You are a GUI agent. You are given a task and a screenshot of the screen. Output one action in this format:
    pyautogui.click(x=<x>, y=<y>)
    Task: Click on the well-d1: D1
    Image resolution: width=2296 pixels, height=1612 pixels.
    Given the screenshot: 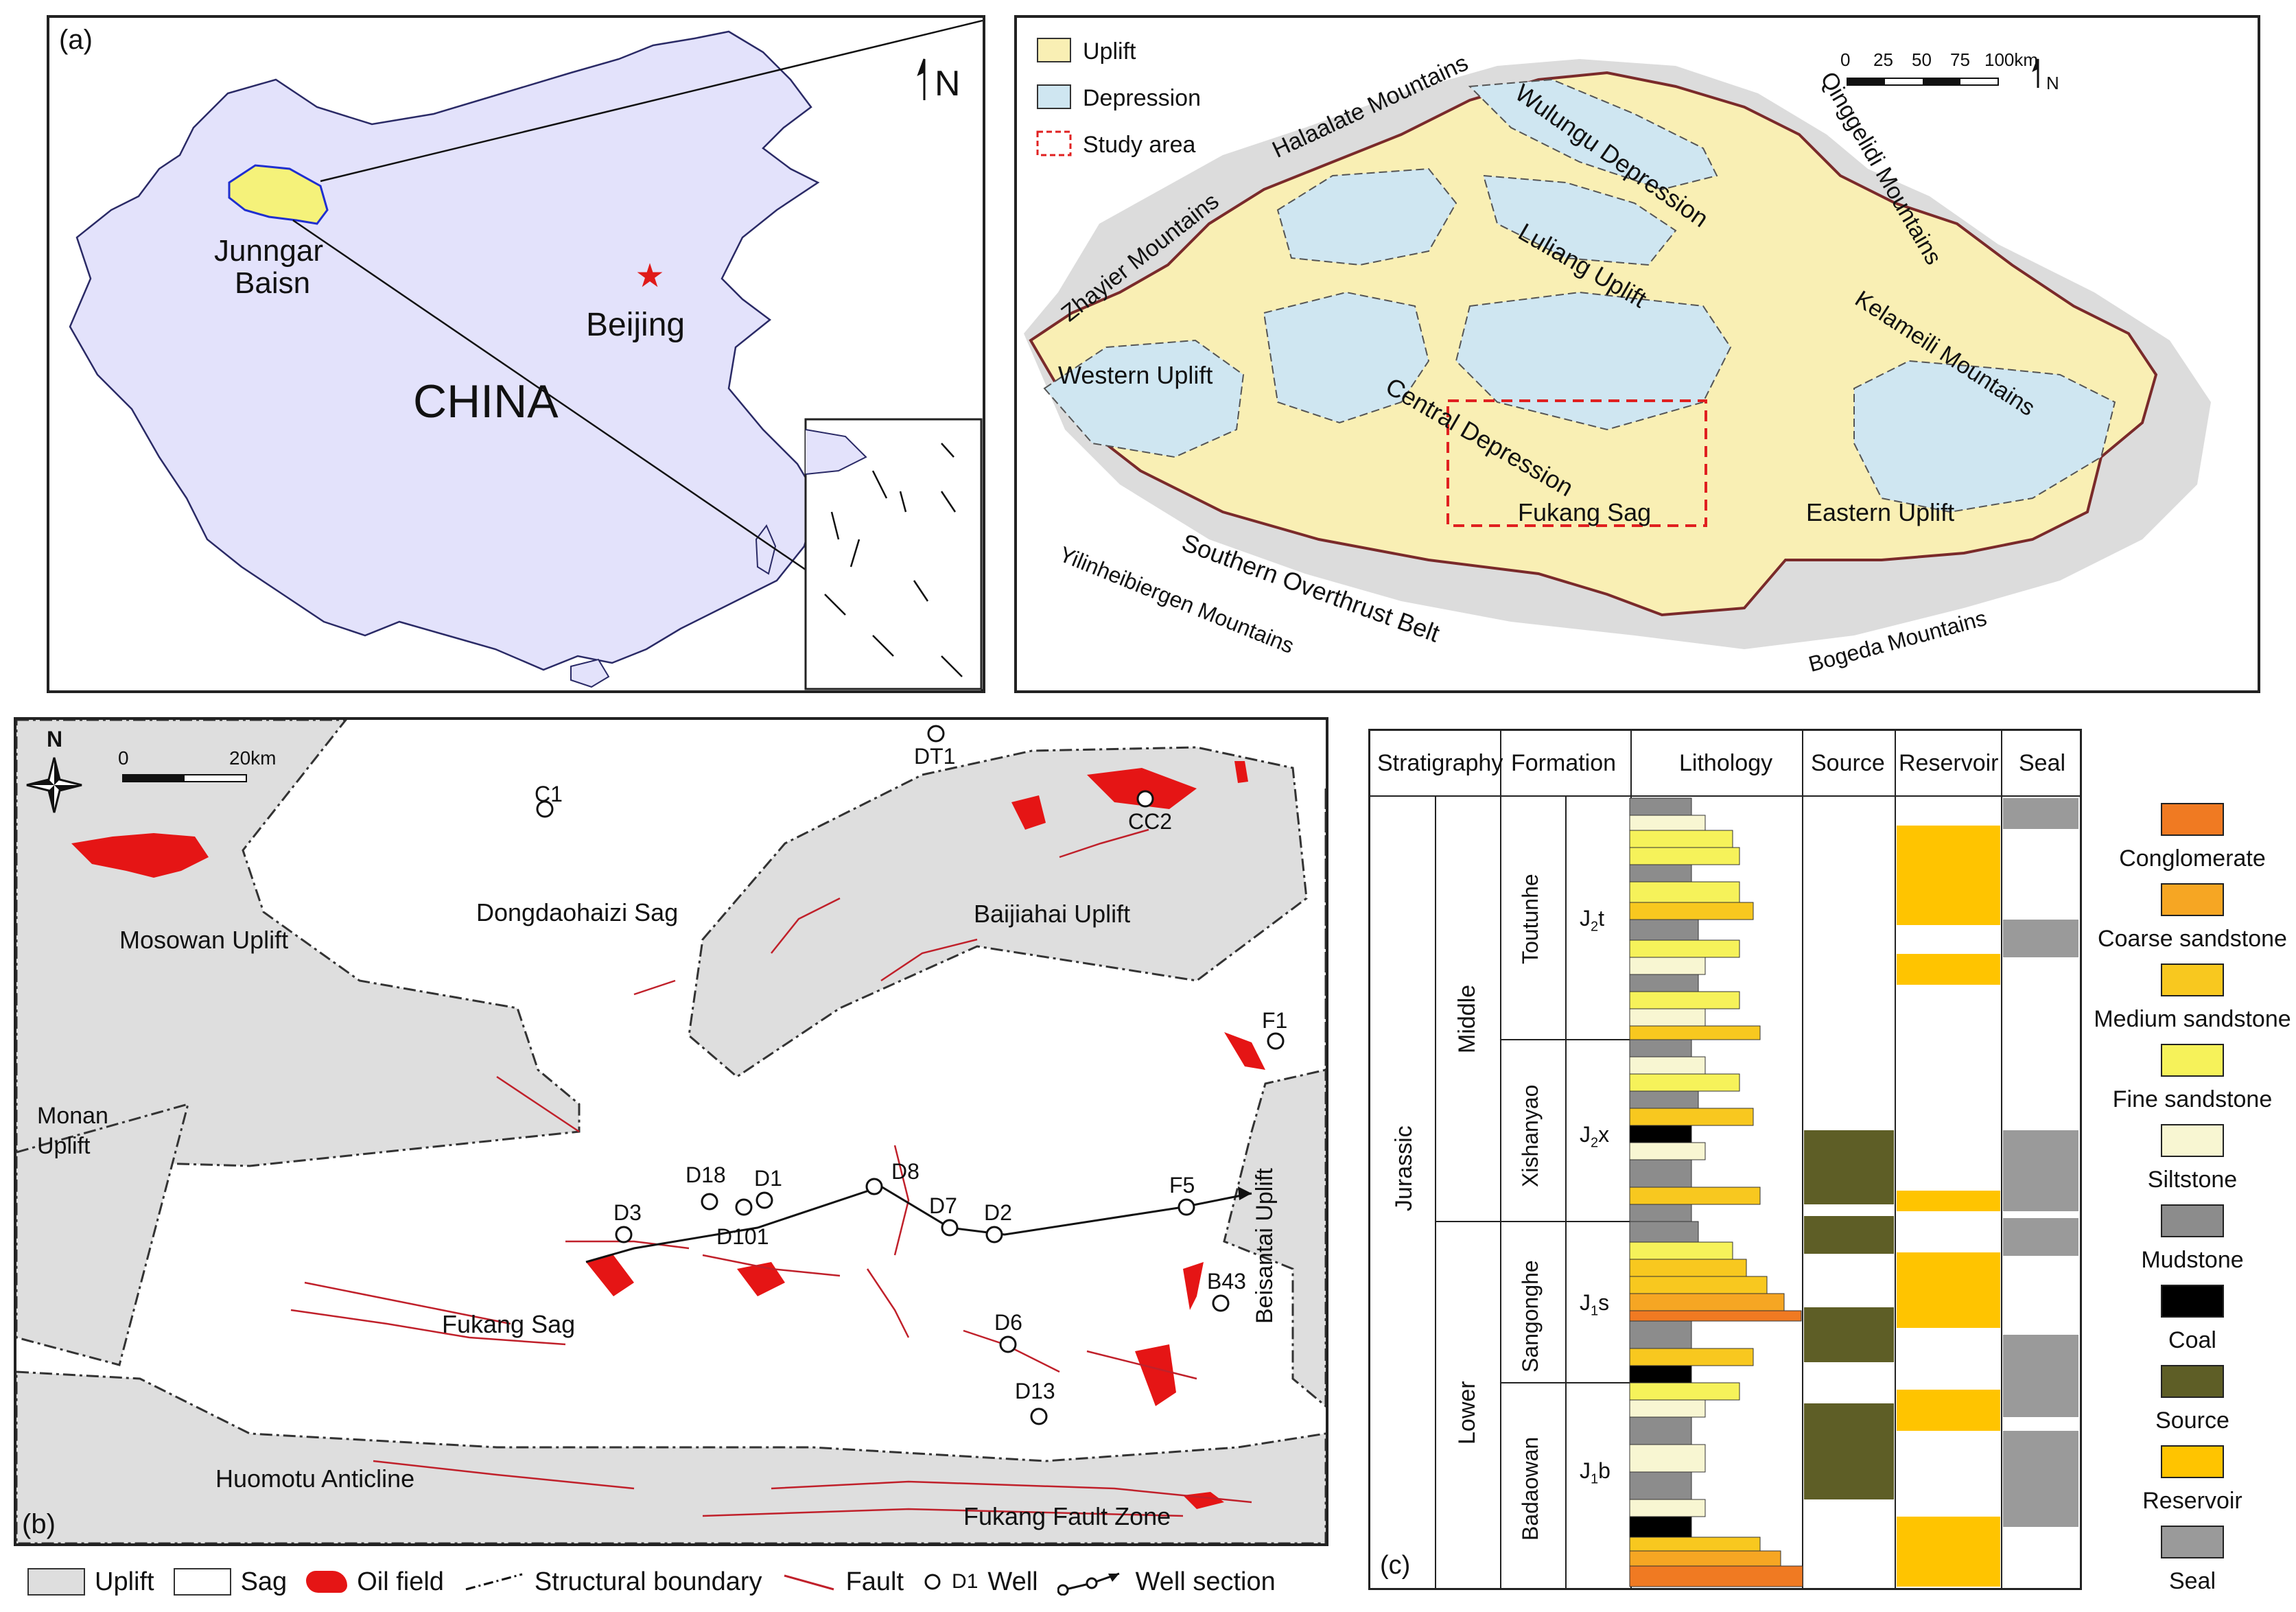 What is the action you would take?
    pyautogui.click(x=768, y=1178)
    